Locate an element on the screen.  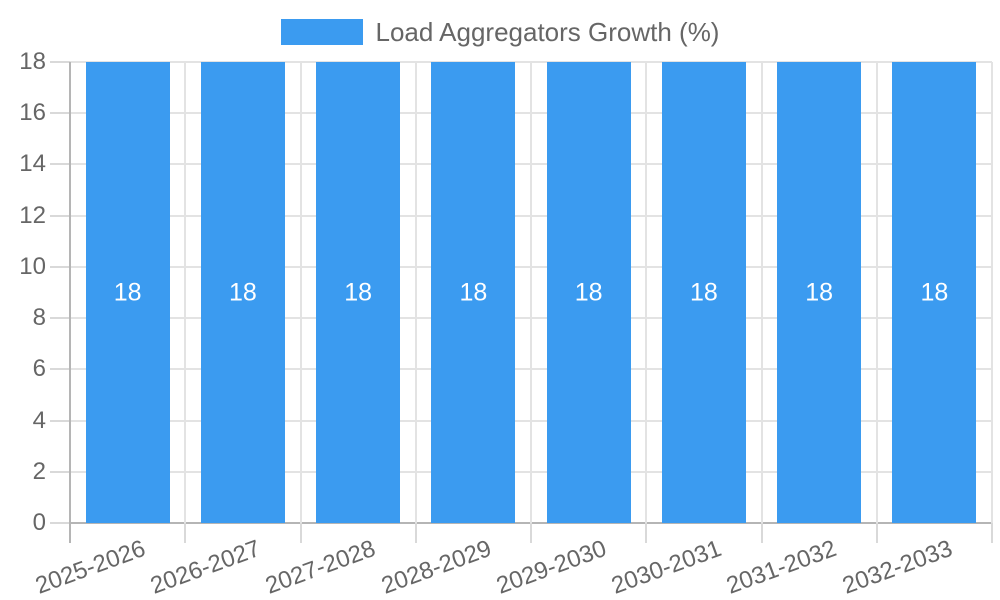
y-tick-label: 18 is located at coordinates (32, 61).